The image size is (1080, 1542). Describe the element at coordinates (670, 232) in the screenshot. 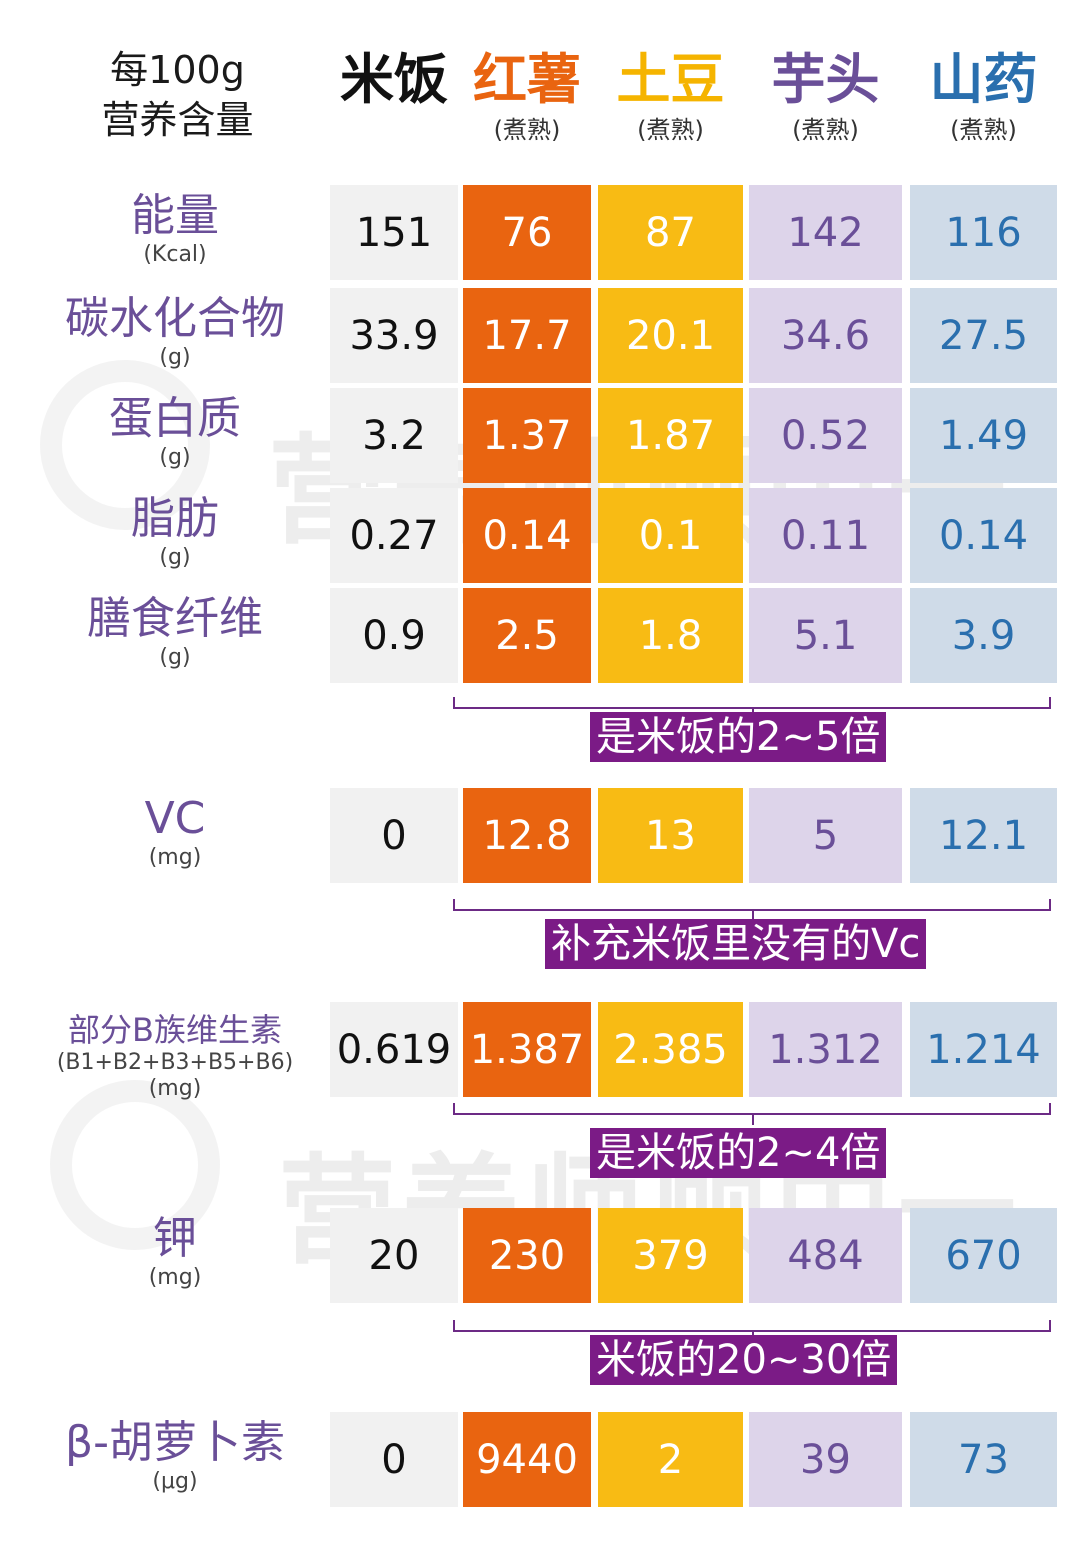

I see `table-cell: 87` at that location.